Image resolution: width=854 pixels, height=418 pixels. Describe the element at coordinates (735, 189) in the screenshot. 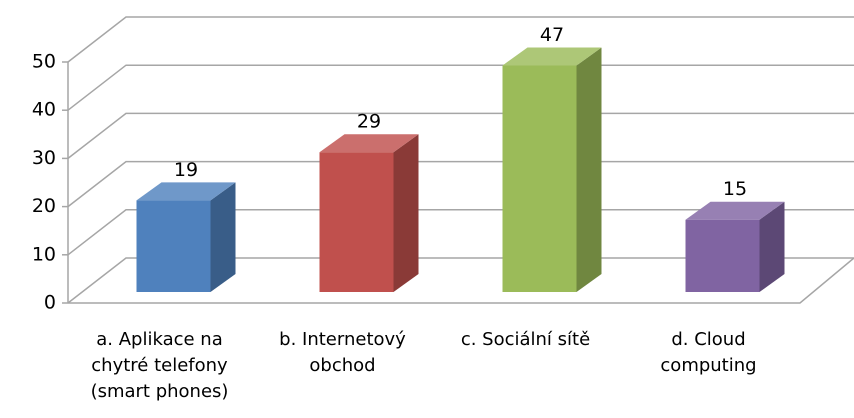

I see `data-label: 15` at that location.